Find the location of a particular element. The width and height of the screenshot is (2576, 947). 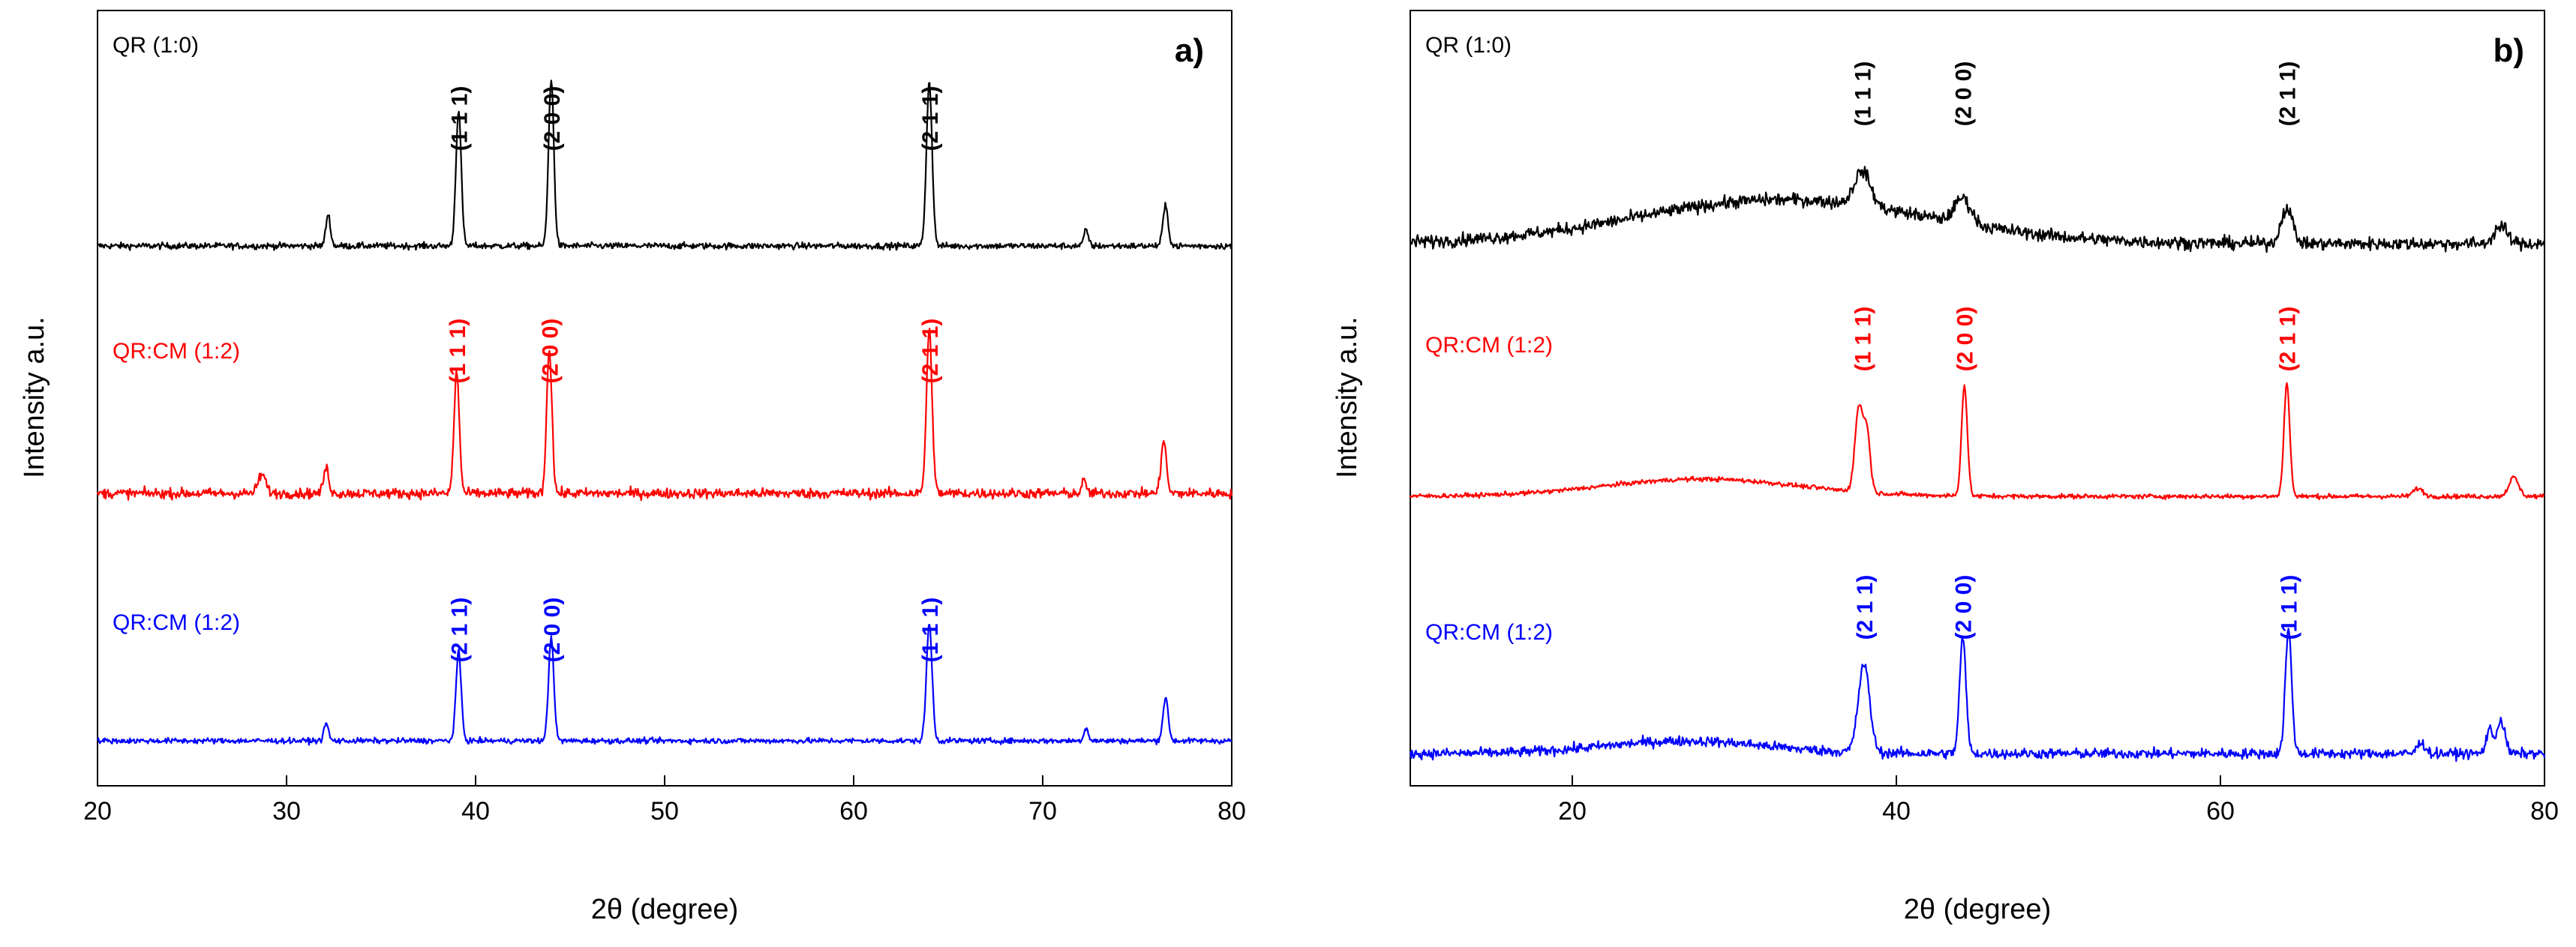

x-axis-label-b: 2θ (degree) is located at coordinates (1977, 909).